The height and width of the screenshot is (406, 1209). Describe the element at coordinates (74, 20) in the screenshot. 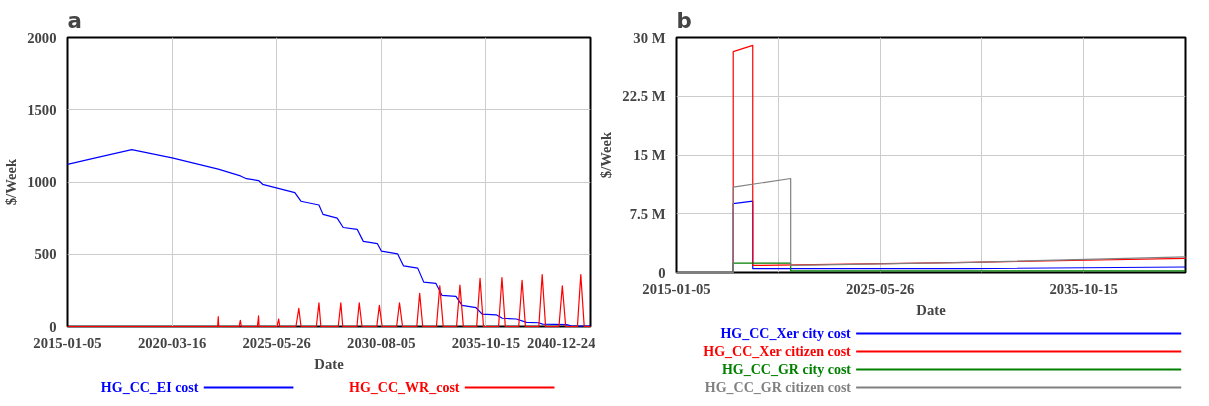

I see `chart-title: a` at that location.